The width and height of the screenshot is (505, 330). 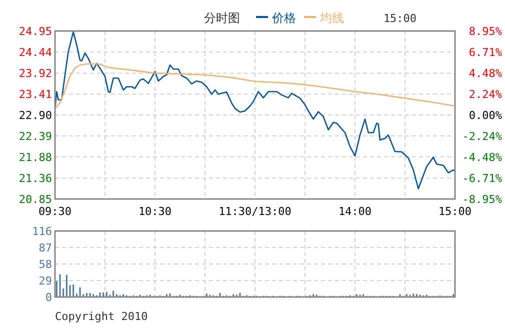 I want to click on y-tick-label: 22.90, so click(x=35, y=115).